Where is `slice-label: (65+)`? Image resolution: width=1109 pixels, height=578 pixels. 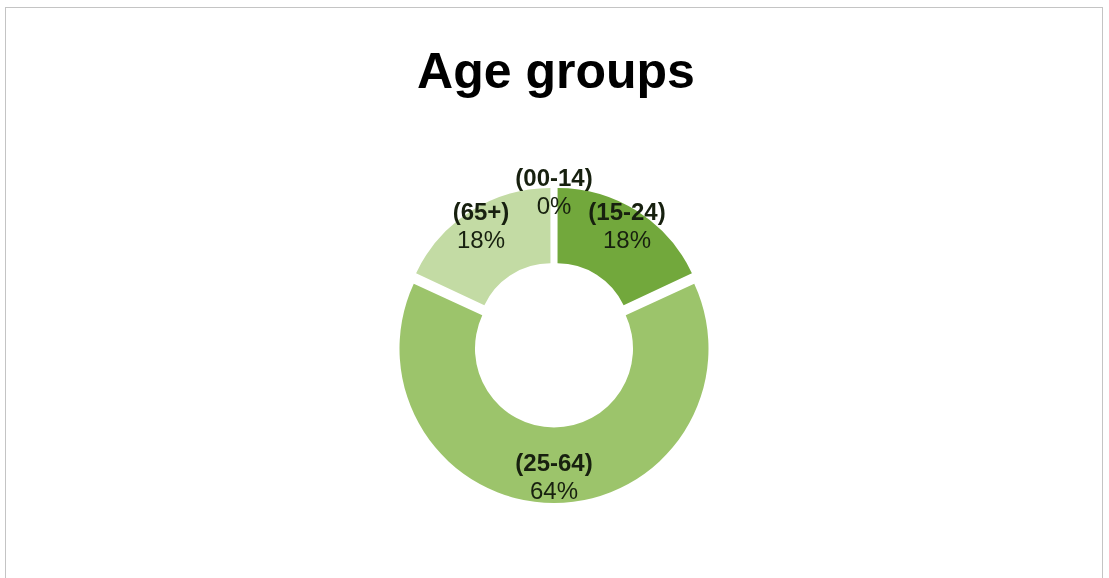 slice-label: (65+) is located at coordinates (481, 211).